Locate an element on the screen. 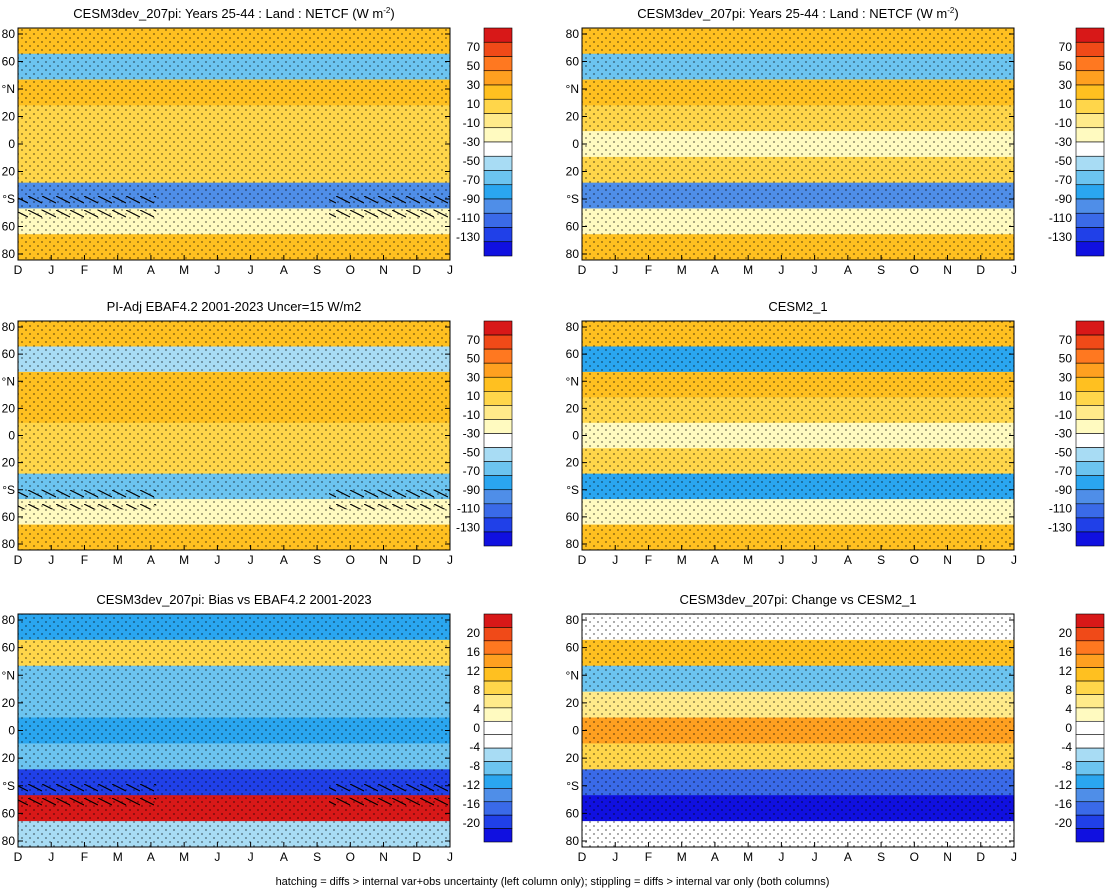 Image resolution: width=1105 pixels, height=895 pixels. colorbar-label: -20 is located at coordinates (472, 823).